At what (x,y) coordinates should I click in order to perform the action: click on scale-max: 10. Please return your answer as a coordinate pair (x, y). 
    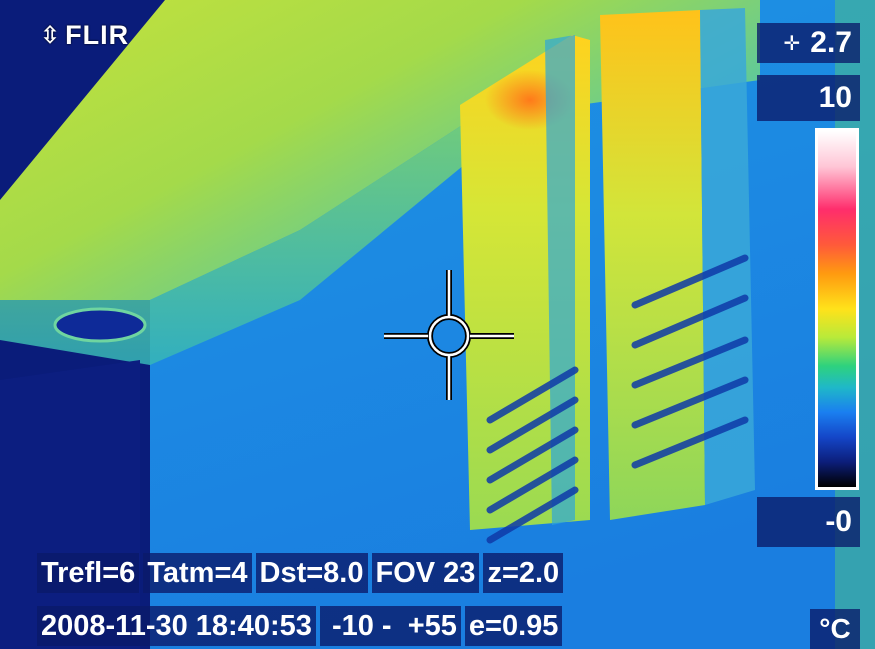
    Looking at the image, I should click on (808, 98).